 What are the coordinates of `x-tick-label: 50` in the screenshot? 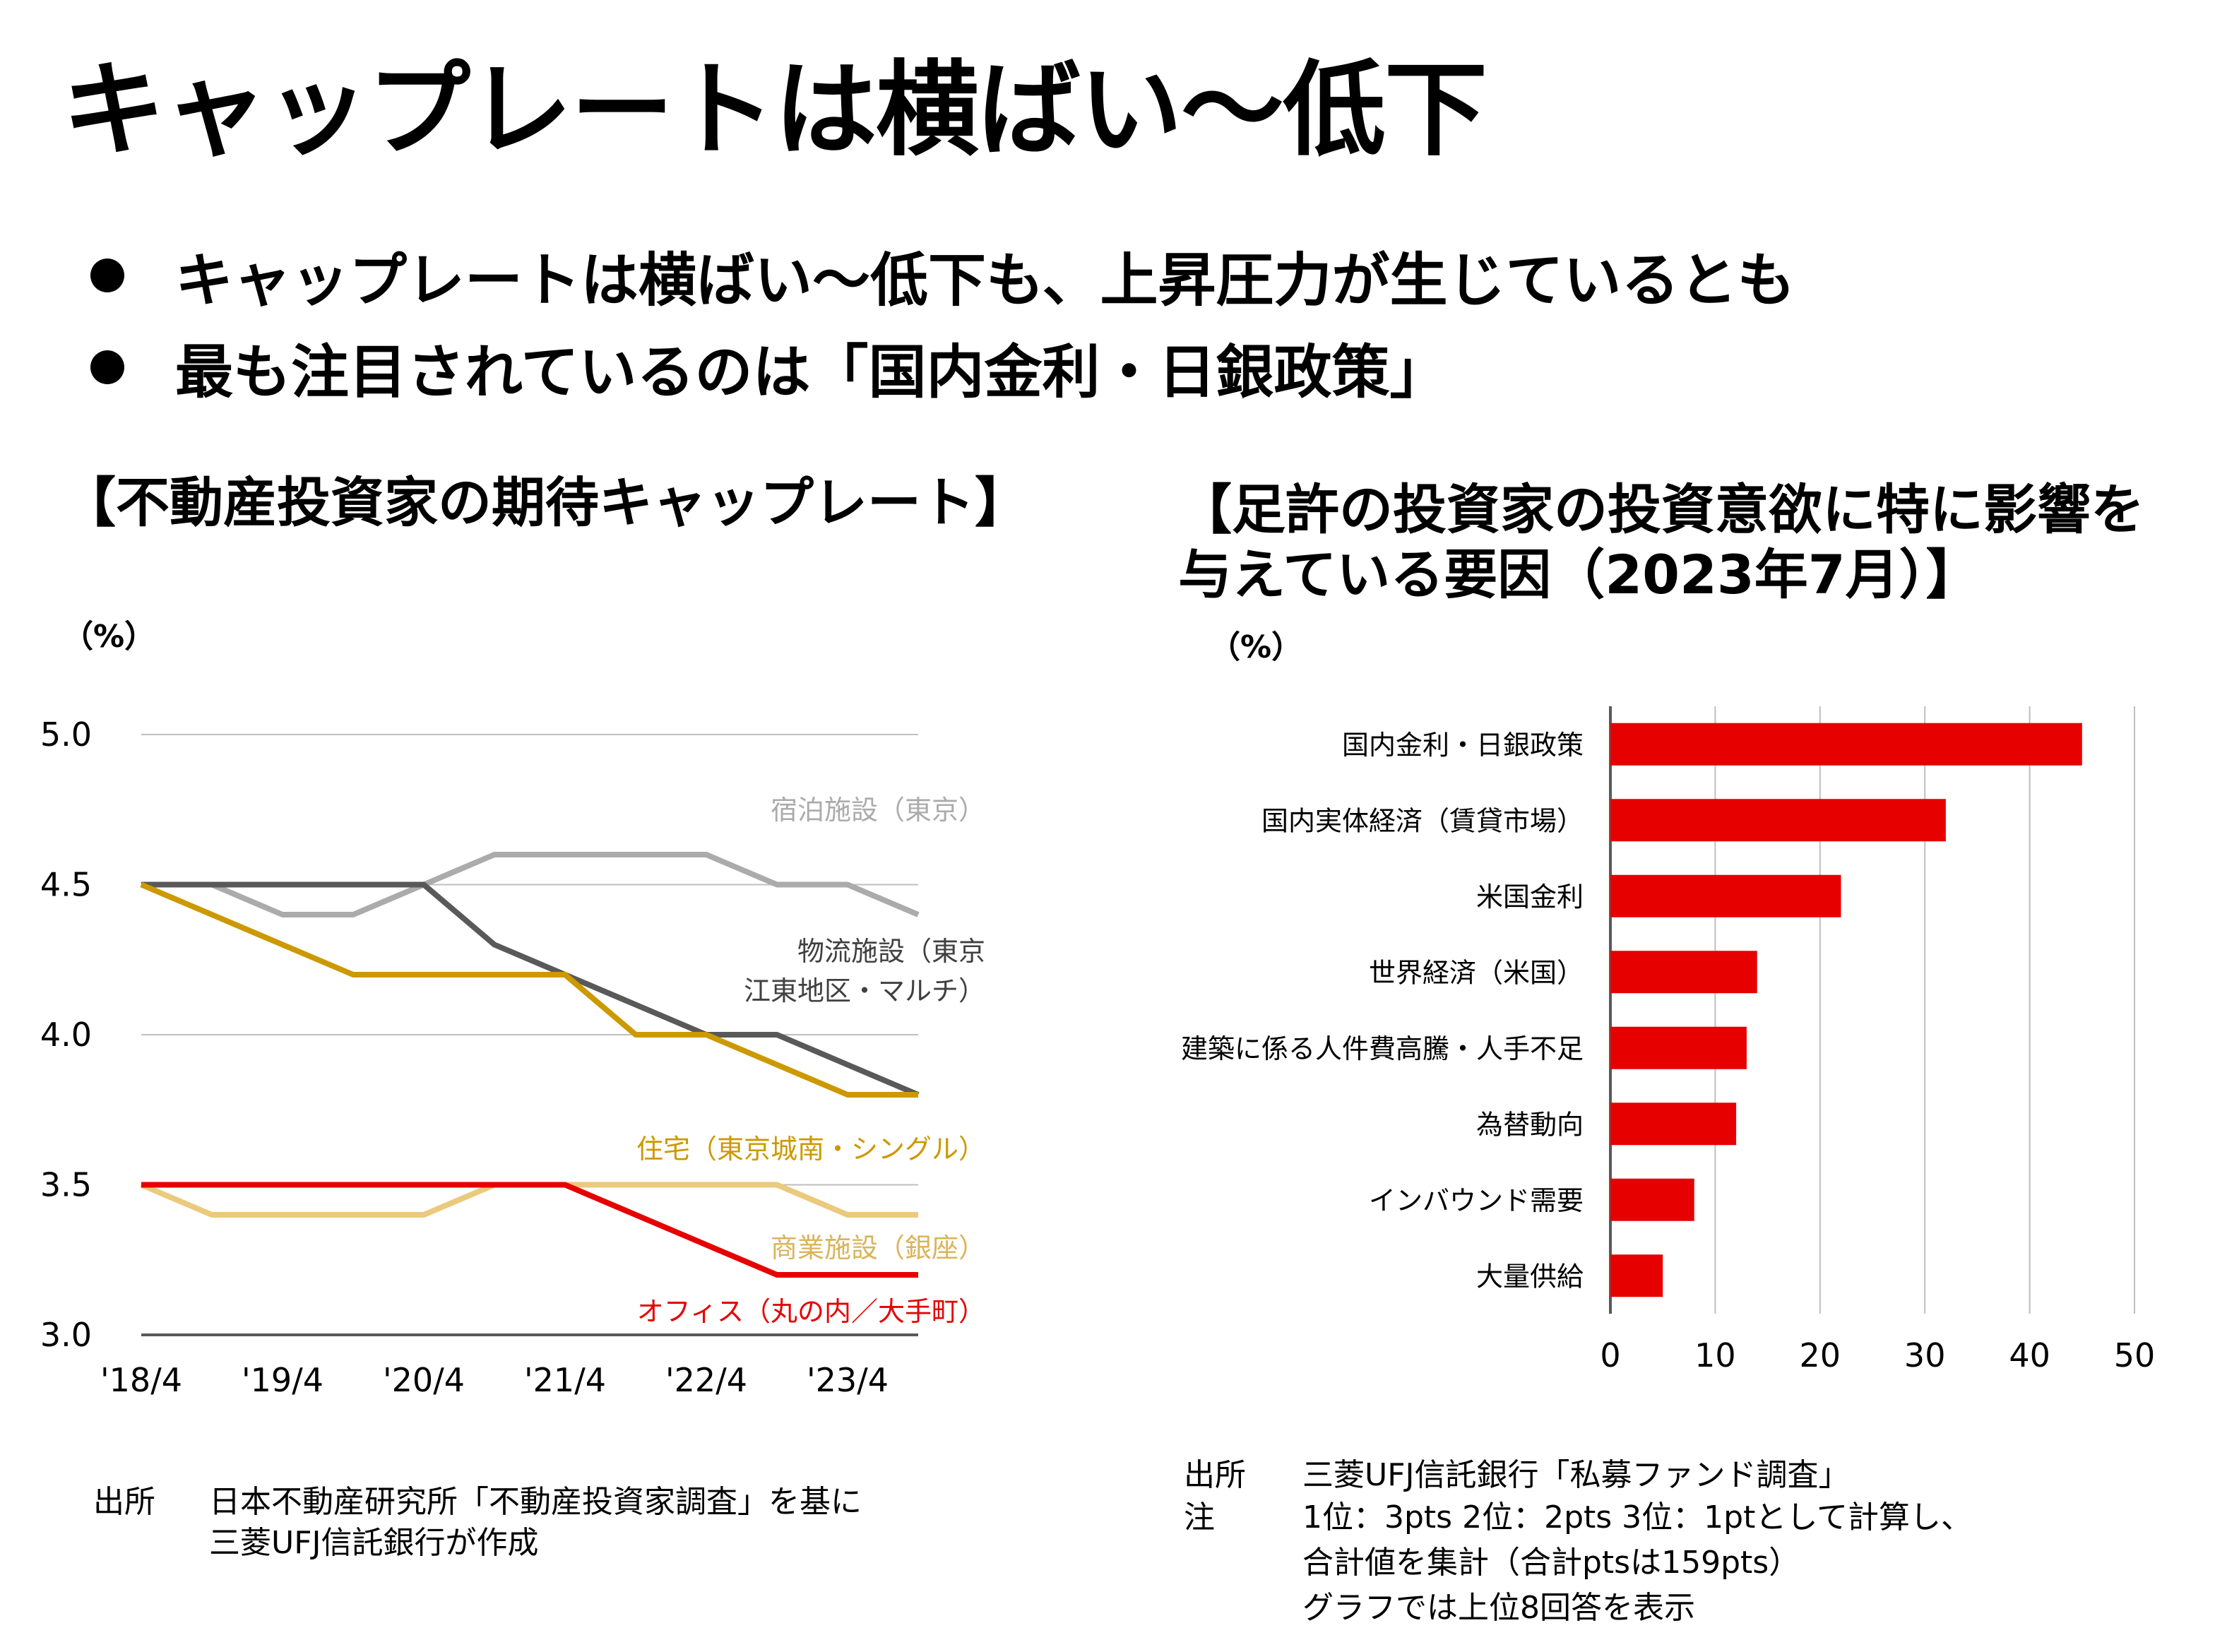 It's located at (2135, 1355).